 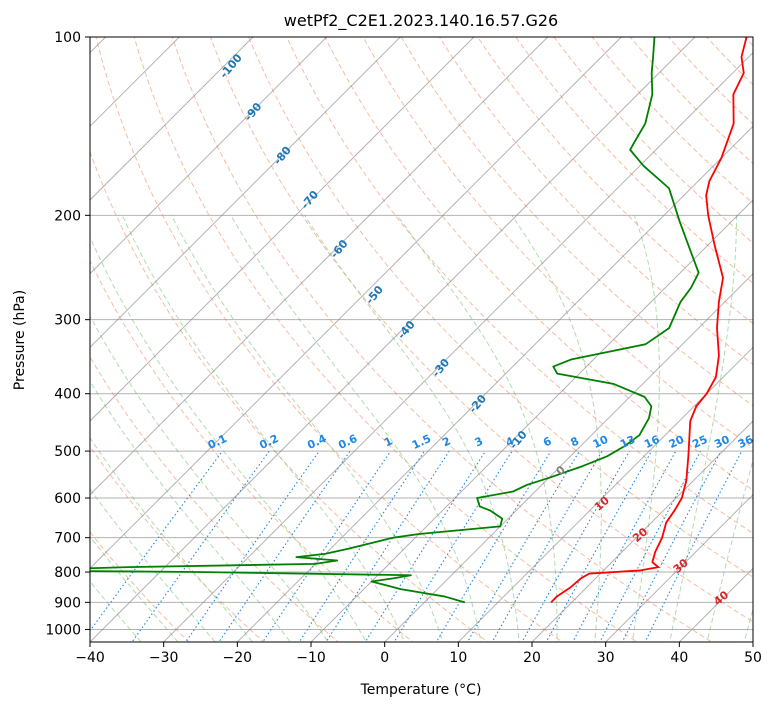 I want to click on chart-title: wetPf2_C2E1.2023.140.16.57.G26, so click(x=421, y=21).